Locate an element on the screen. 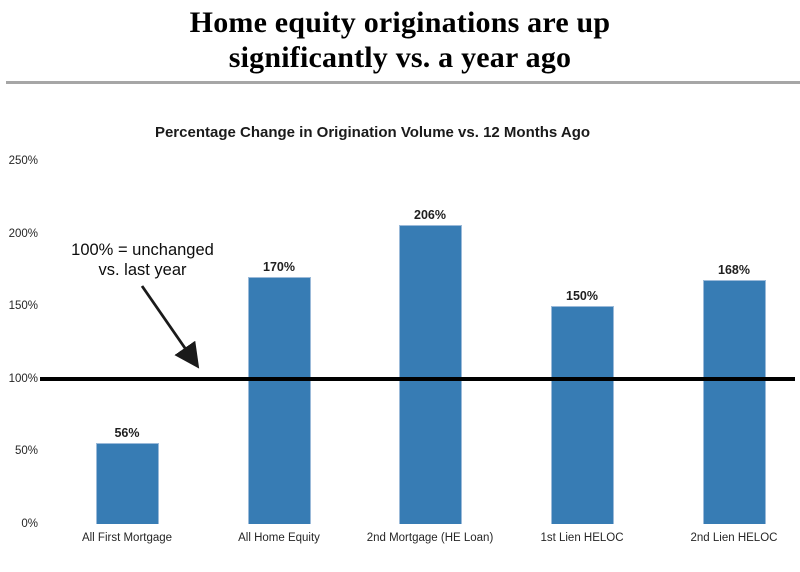 Image resolution: width=800 pixels, height=572 pixels. y-axis-tick-0: 0% is located at coordinates (29, 524).